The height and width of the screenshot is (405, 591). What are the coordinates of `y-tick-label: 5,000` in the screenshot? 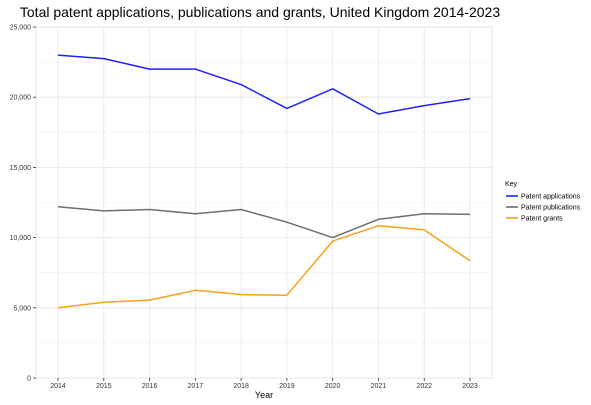 It's located at (22, 308).